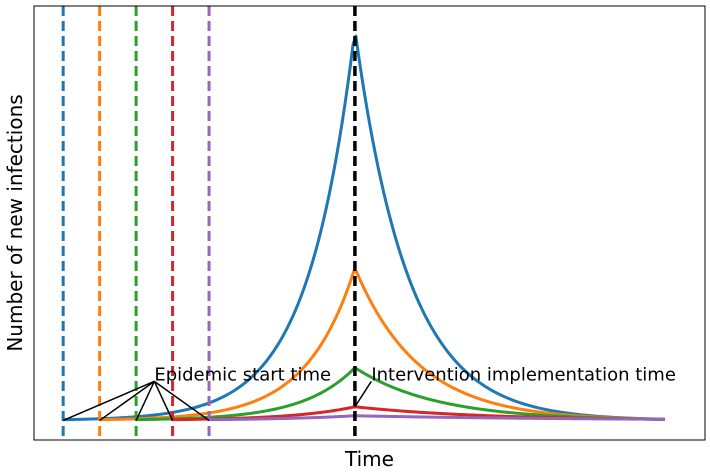  What do you see at coordinates (369, 459) in the screenshot?
I see `x-axis-label: Time` at bounding box center [369, 459].